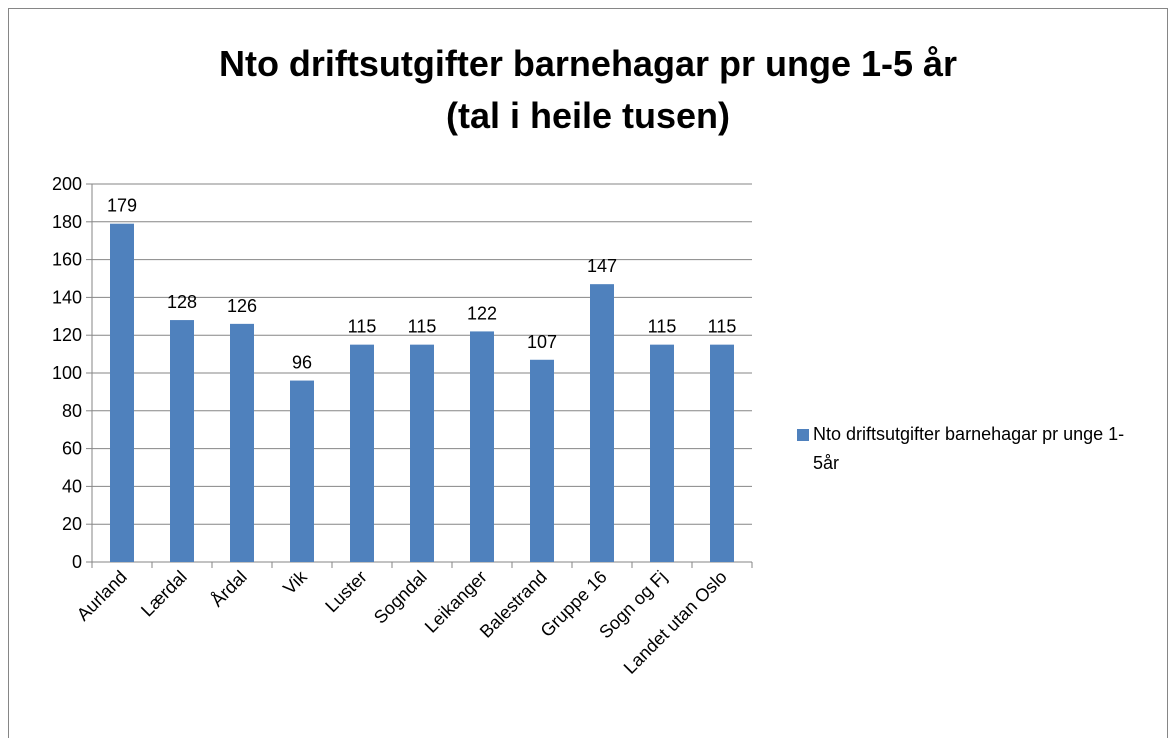  I want to click on x-tick-label: Vik, so click(295, 582).